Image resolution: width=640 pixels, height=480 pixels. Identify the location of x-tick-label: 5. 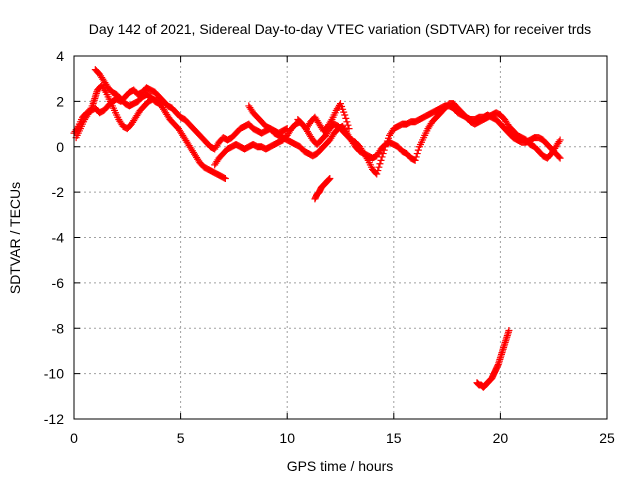
(181, 438).